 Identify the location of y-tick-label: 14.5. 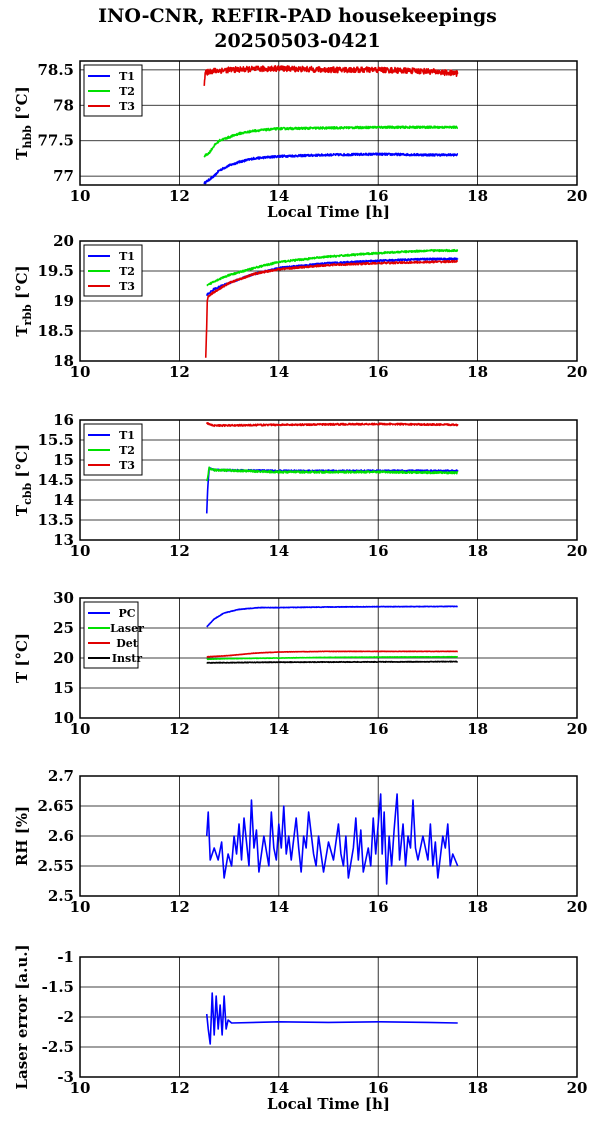
(55, 480).